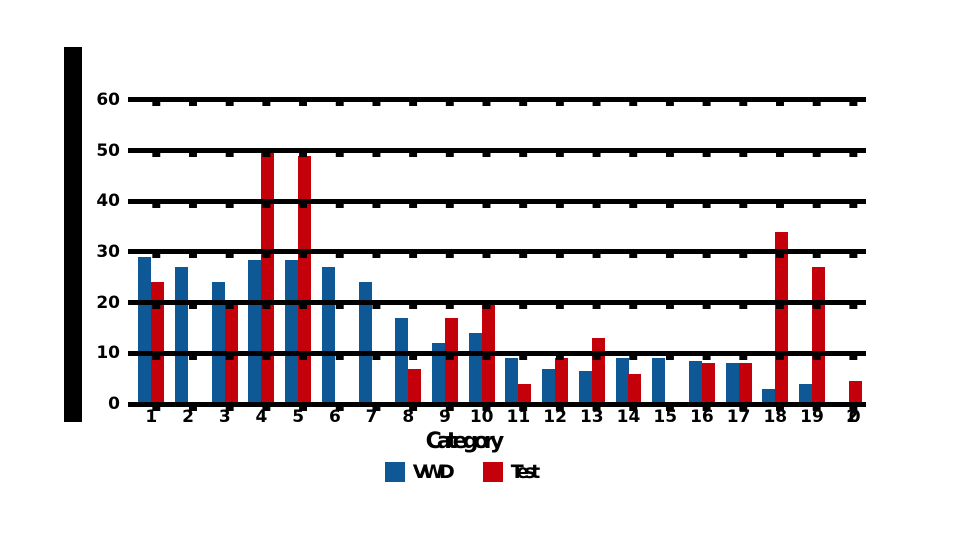 The height and width of the screenshot is (544, 958). I want to click on bar-test-cat10, so click(488, 354).